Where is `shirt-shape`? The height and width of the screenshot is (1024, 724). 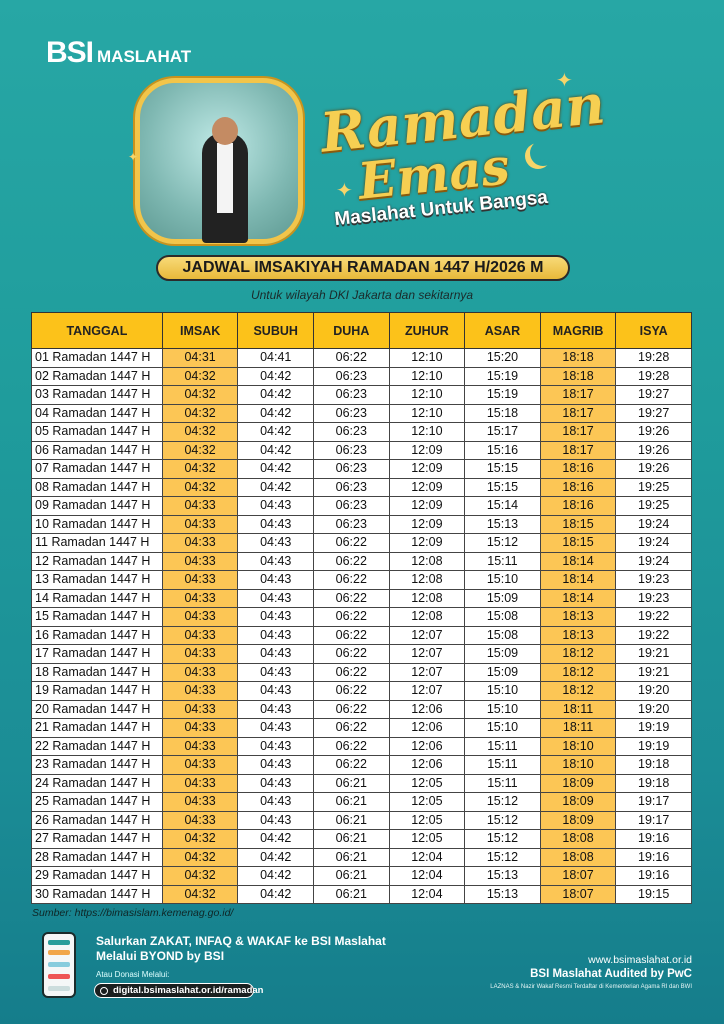 shirt-shape is located at coordinates (225, 178).